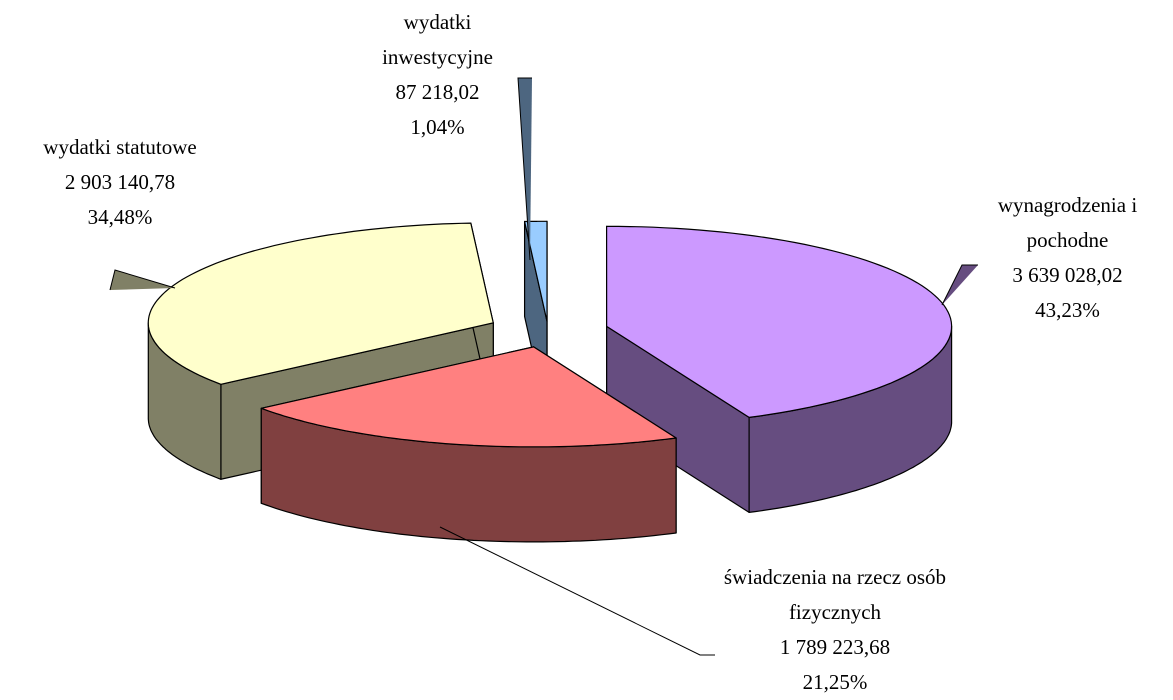 This screenshot has height=700, width=1173. Describe the element at coordinates (1067, 310) in the screenshot. I see `percent-label: 43,23%` at that location.